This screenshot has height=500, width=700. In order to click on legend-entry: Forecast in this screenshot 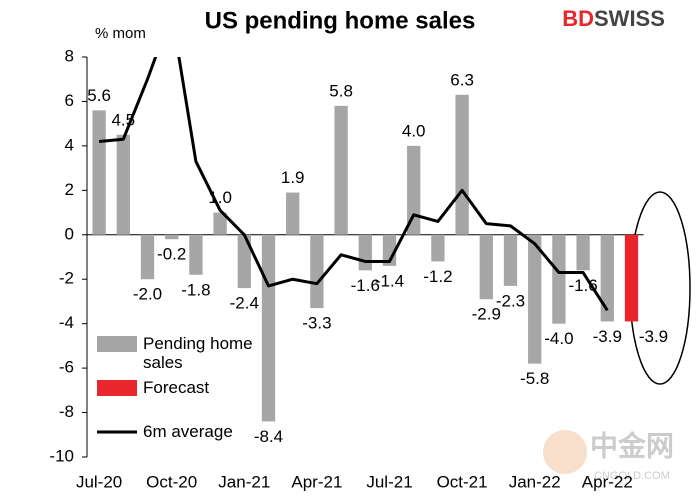, I will do `click(176, 387)`.